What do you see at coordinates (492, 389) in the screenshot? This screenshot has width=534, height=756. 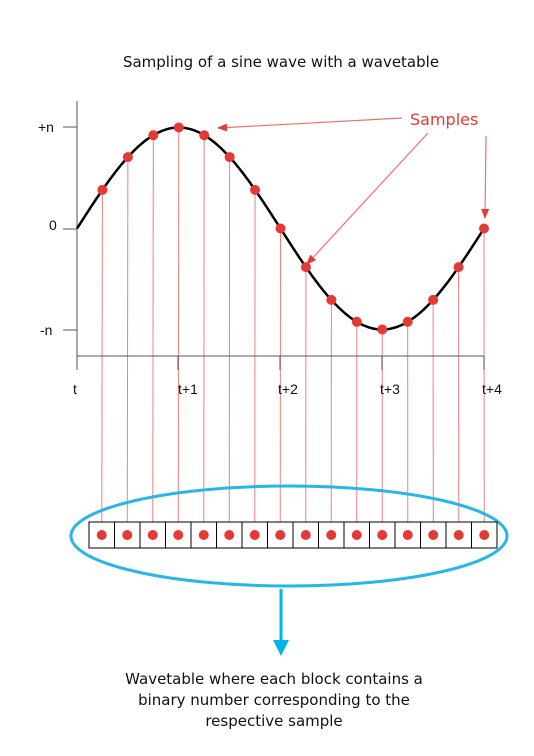 I see `x-label-t4: t+4` at bounding box center [492, 389].